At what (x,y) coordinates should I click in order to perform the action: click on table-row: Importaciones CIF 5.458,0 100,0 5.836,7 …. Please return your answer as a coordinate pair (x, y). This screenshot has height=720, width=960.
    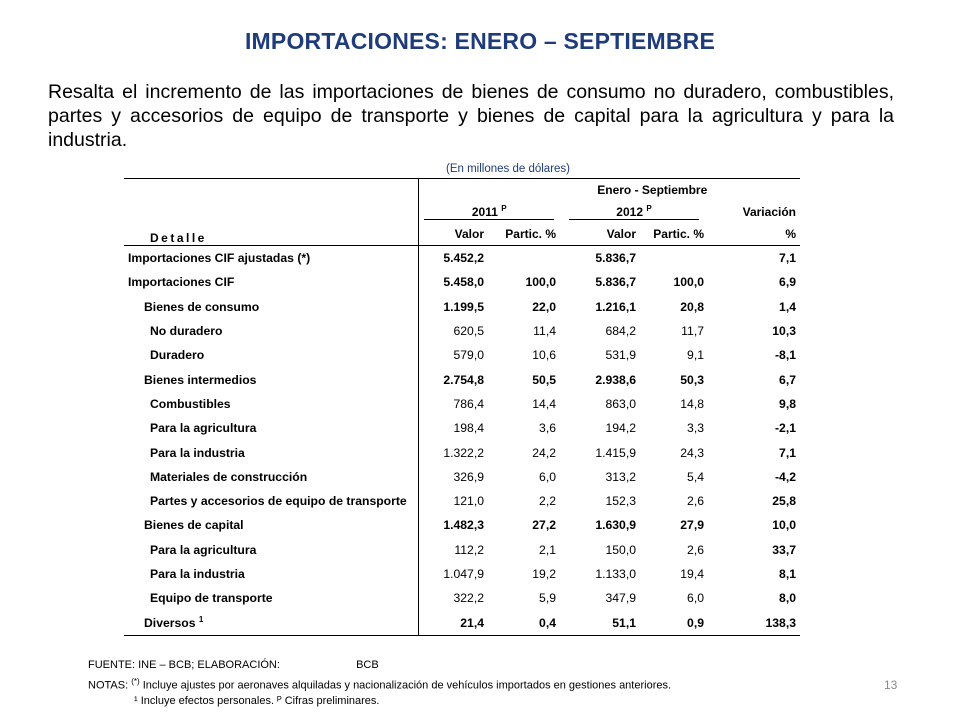
    Looking at the image, I should click on (462, 282).